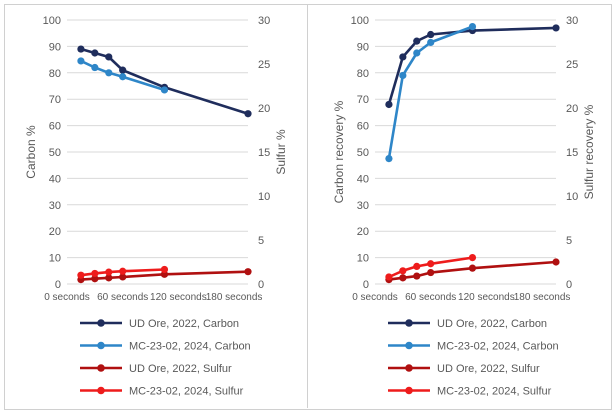 Image resolution: width=616 pixels, height=416 pixels. I want to click on y-tick-label: 50, so click(55, 153).